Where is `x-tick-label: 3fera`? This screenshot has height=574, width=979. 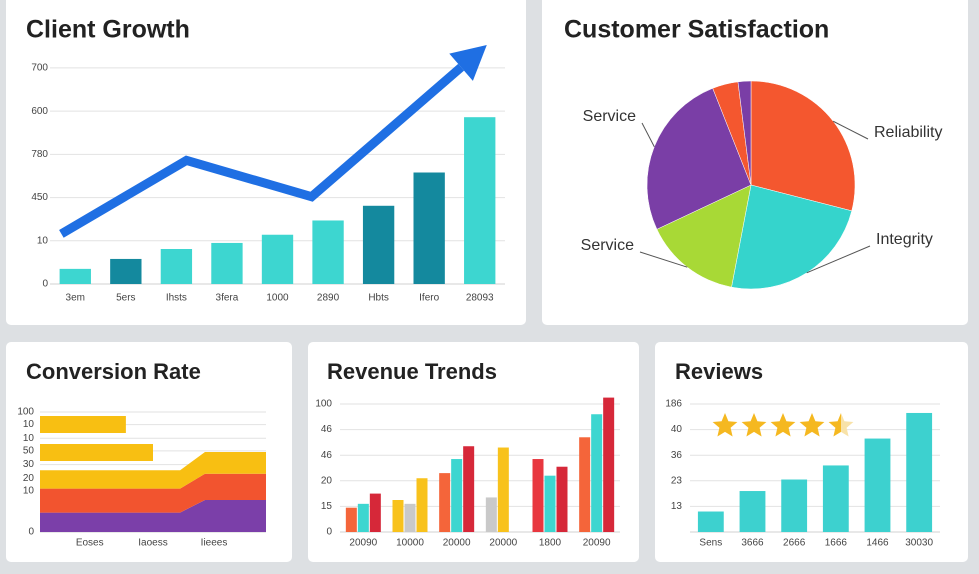 x-tick-label: 3fera is located at coordinates (227, 298).